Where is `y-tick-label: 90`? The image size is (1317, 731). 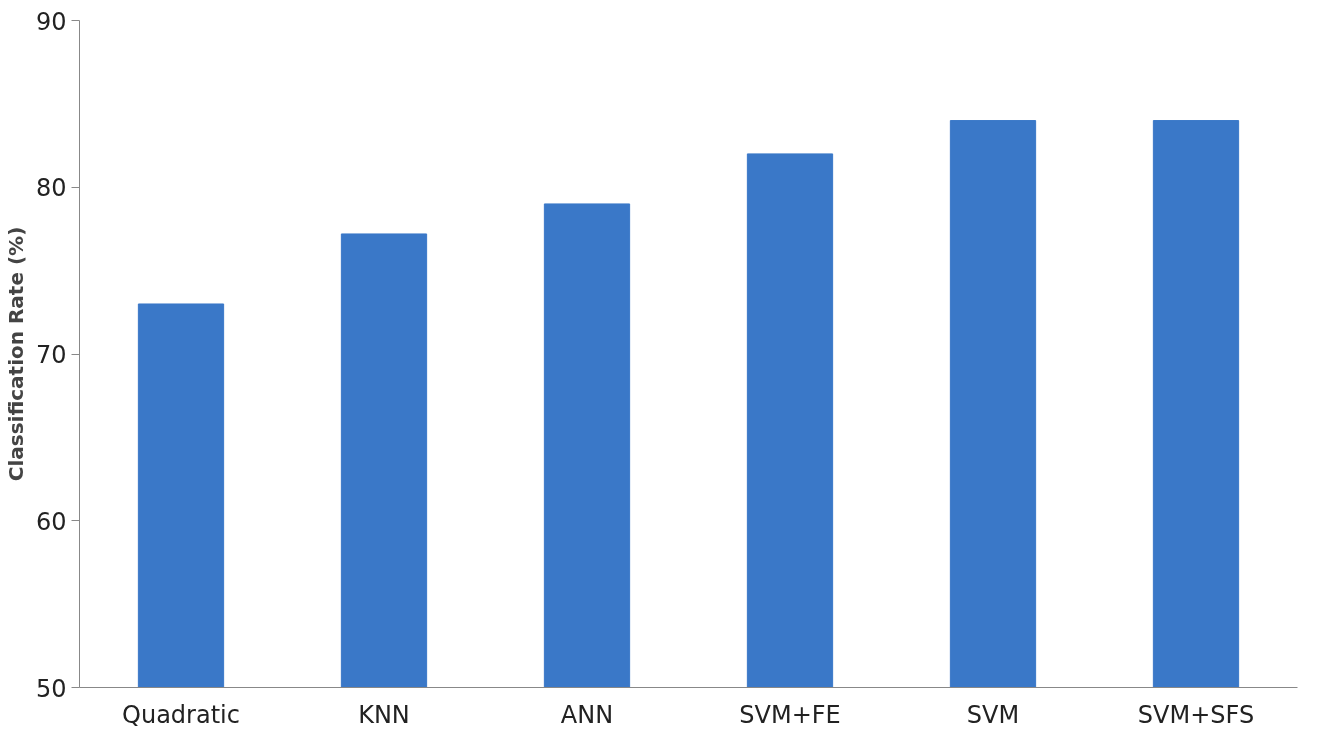 y-tick-label: 90 is located at coordinates (51, 21).